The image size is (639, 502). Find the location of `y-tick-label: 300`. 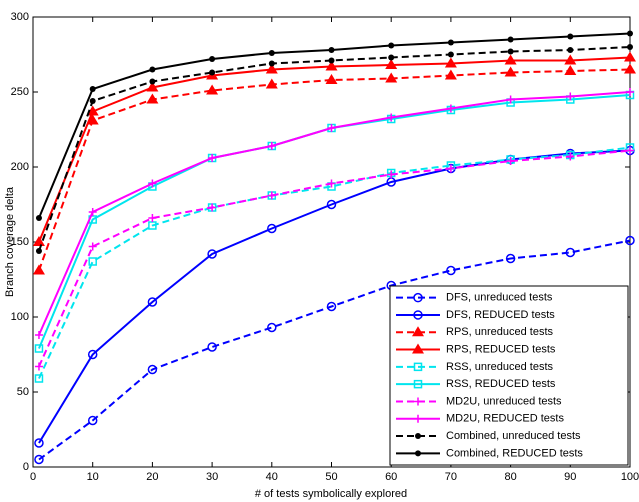

y-tick-label: 300 is located at coordinates (20, 17).